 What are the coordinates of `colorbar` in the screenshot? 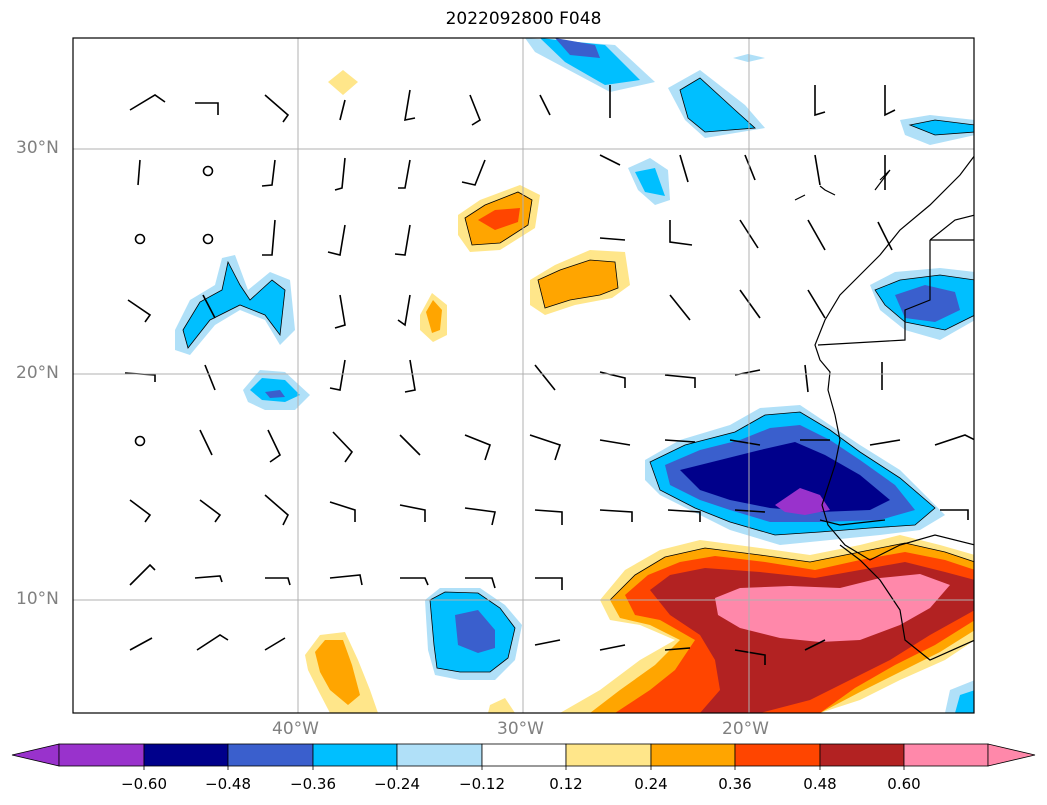 It's located at (523, 756).